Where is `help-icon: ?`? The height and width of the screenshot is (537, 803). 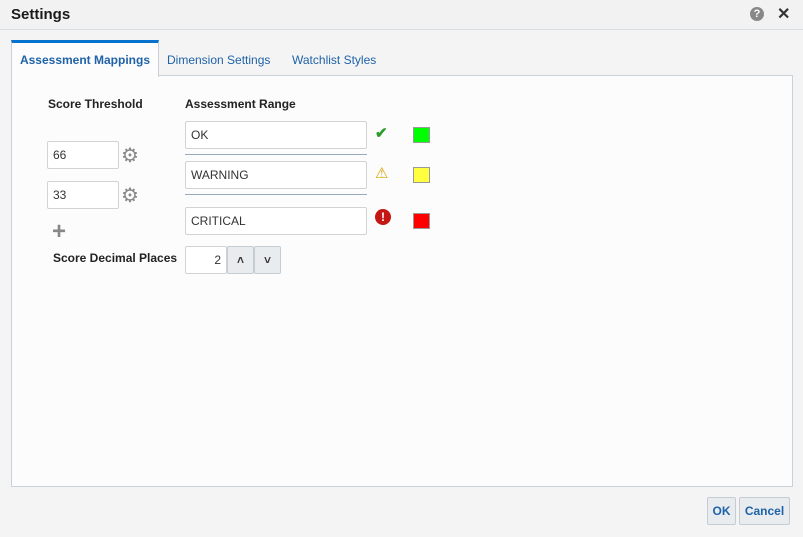 help-icon: ? is located at coordinates (757, 14).